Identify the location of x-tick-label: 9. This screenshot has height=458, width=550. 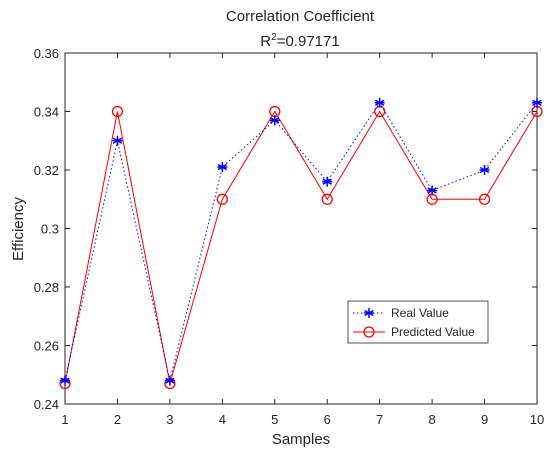
(484, 419).